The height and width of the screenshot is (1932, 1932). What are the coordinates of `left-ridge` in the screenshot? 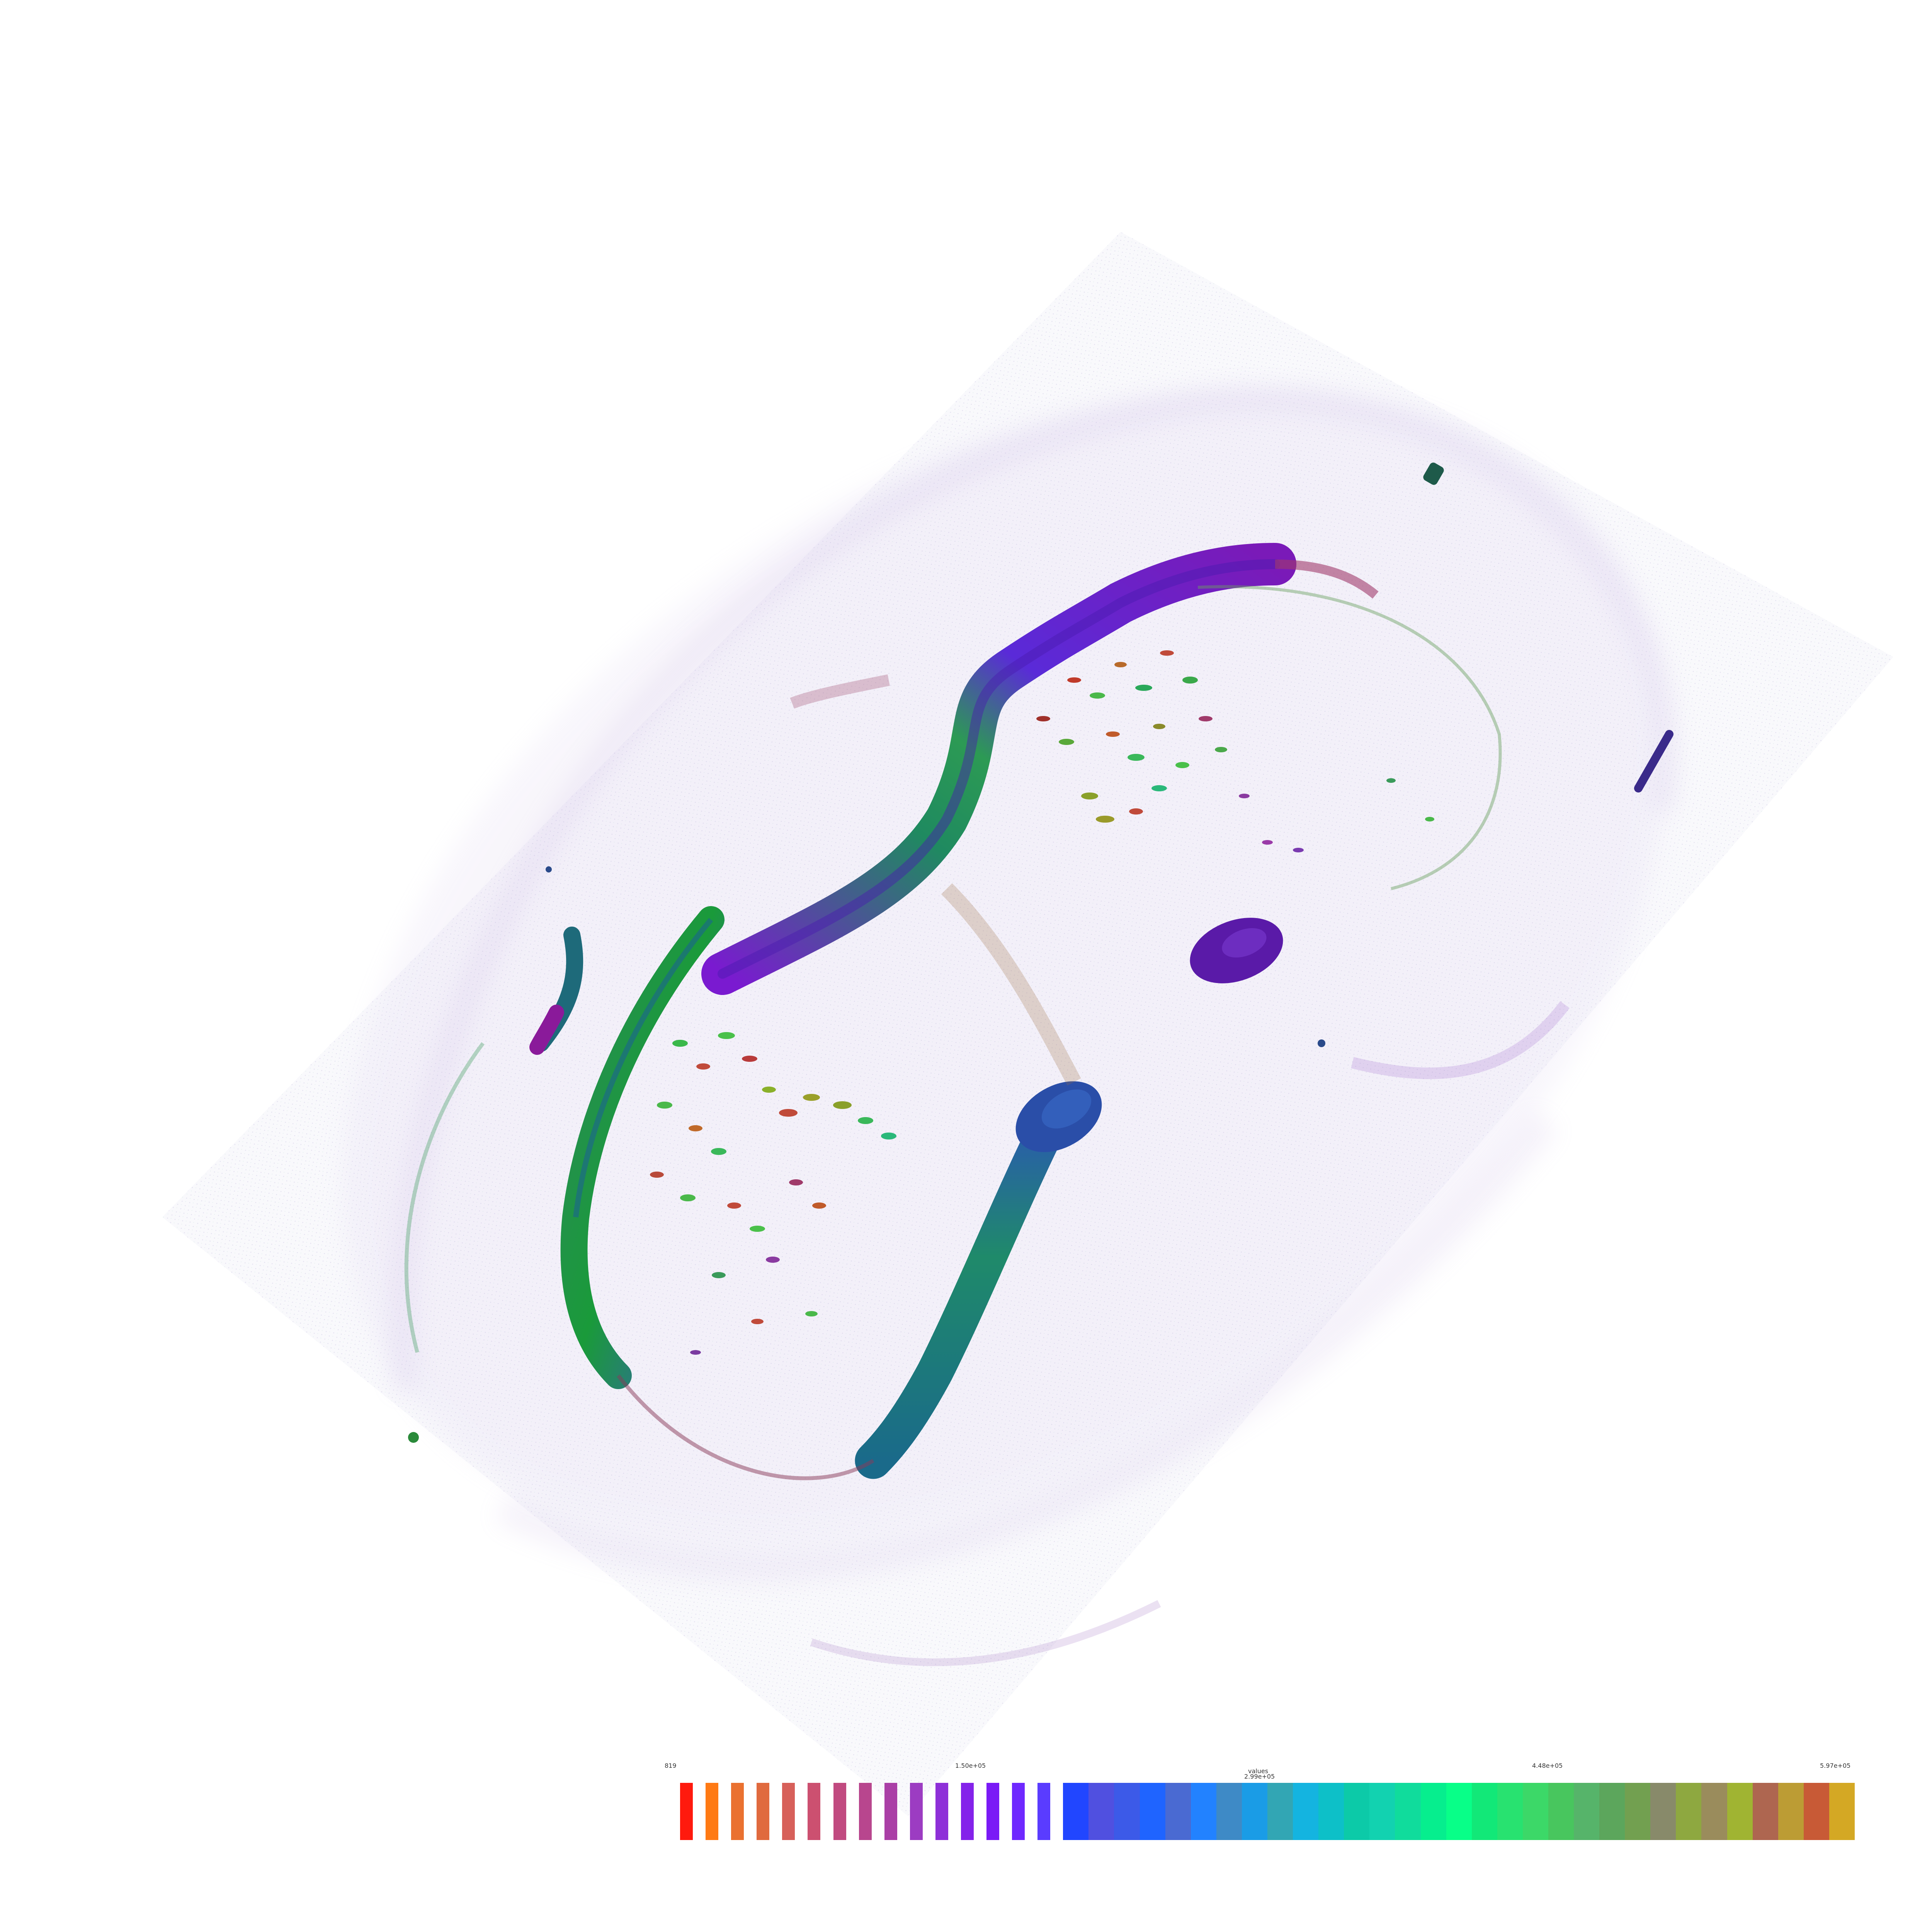 It's located at (642, 1148).